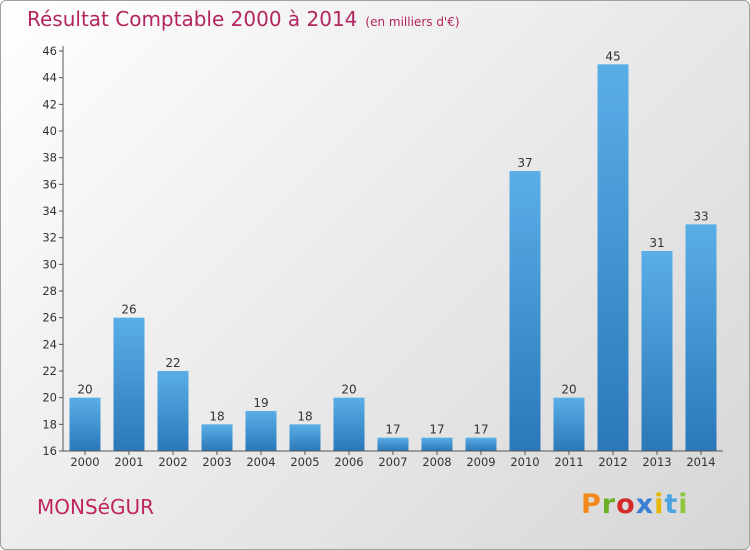 Image resolution: width=750 pixels, height=550 pixels. I want to click on bar-2006, so click(349, 424).